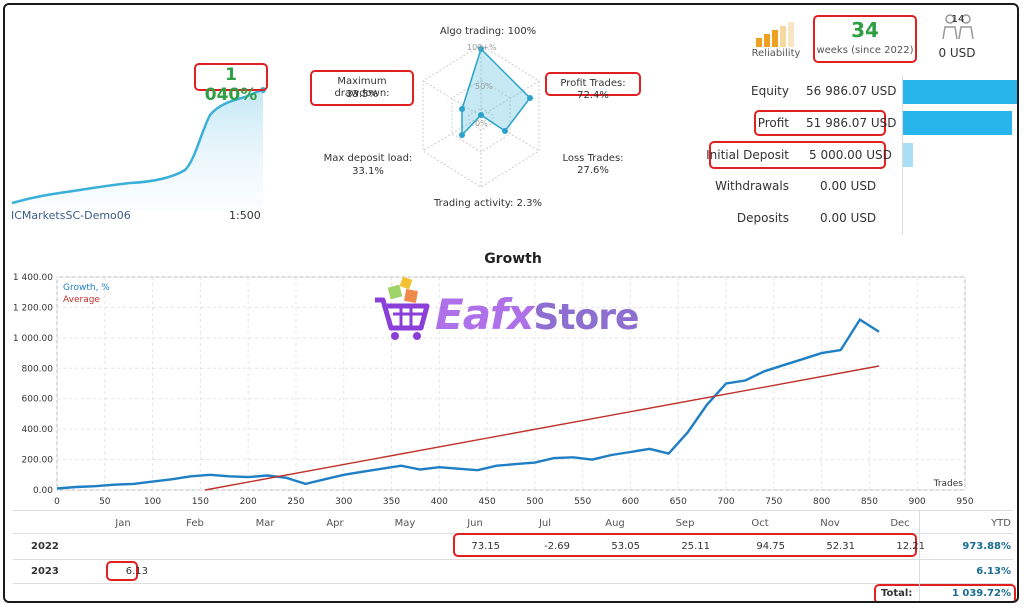 This screenshot has height=608, width=1024. I want to click on x-tick-label: 400, so click(439, 502).